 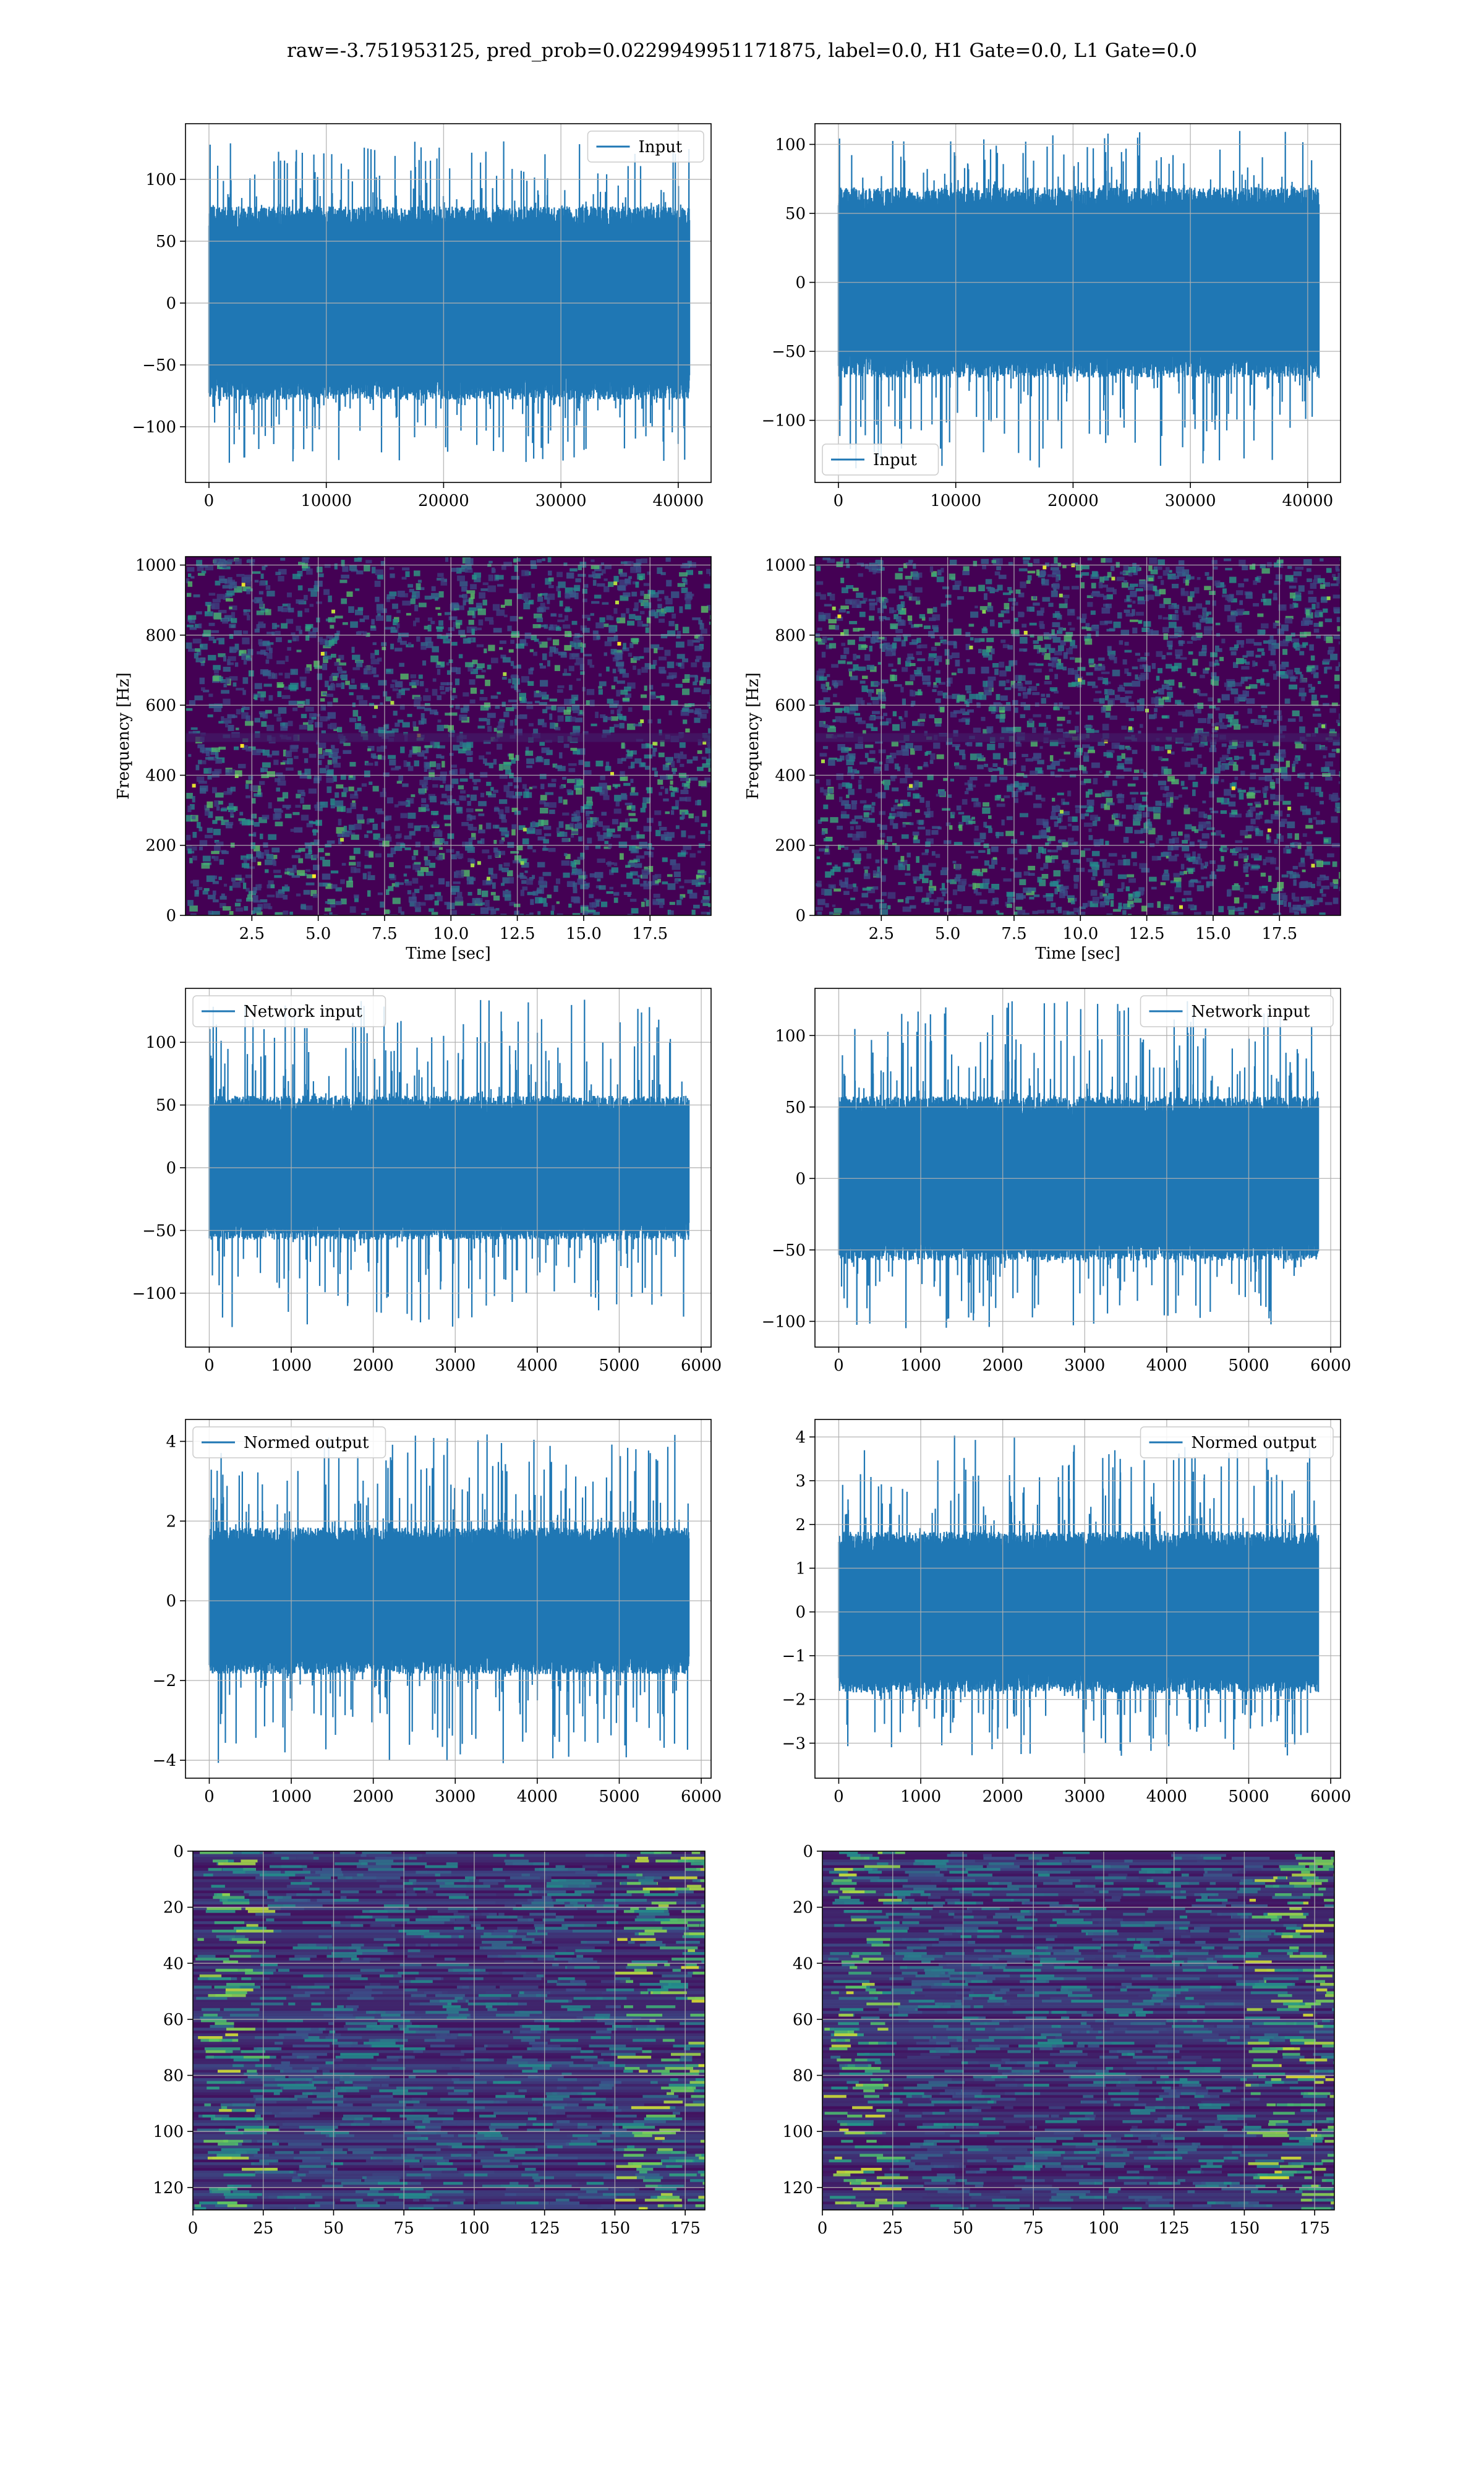 What do you see at coordinates (880, 459) in the screenshot?
I see `legend: Input` at bounding box center [880, 459].